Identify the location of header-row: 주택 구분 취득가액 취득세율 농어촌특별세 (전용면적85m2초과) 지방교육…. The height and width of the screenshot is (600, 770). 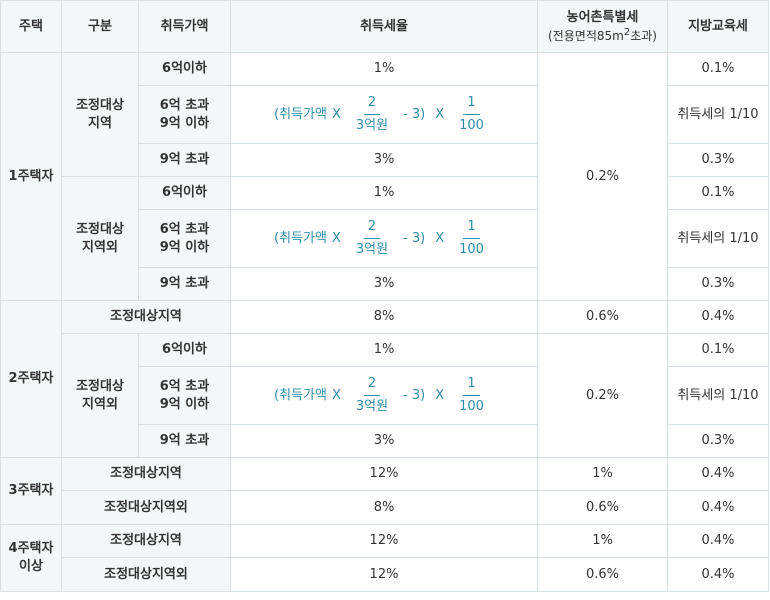
(384, 26).